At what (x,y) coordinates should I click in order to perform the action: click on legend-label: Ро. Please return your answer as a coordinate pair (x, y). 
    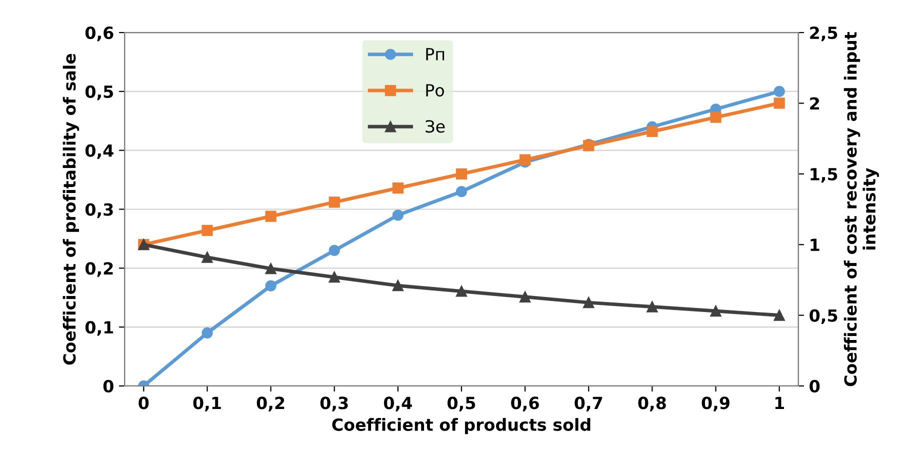
    Looking at the image, I should click on (435, 90).